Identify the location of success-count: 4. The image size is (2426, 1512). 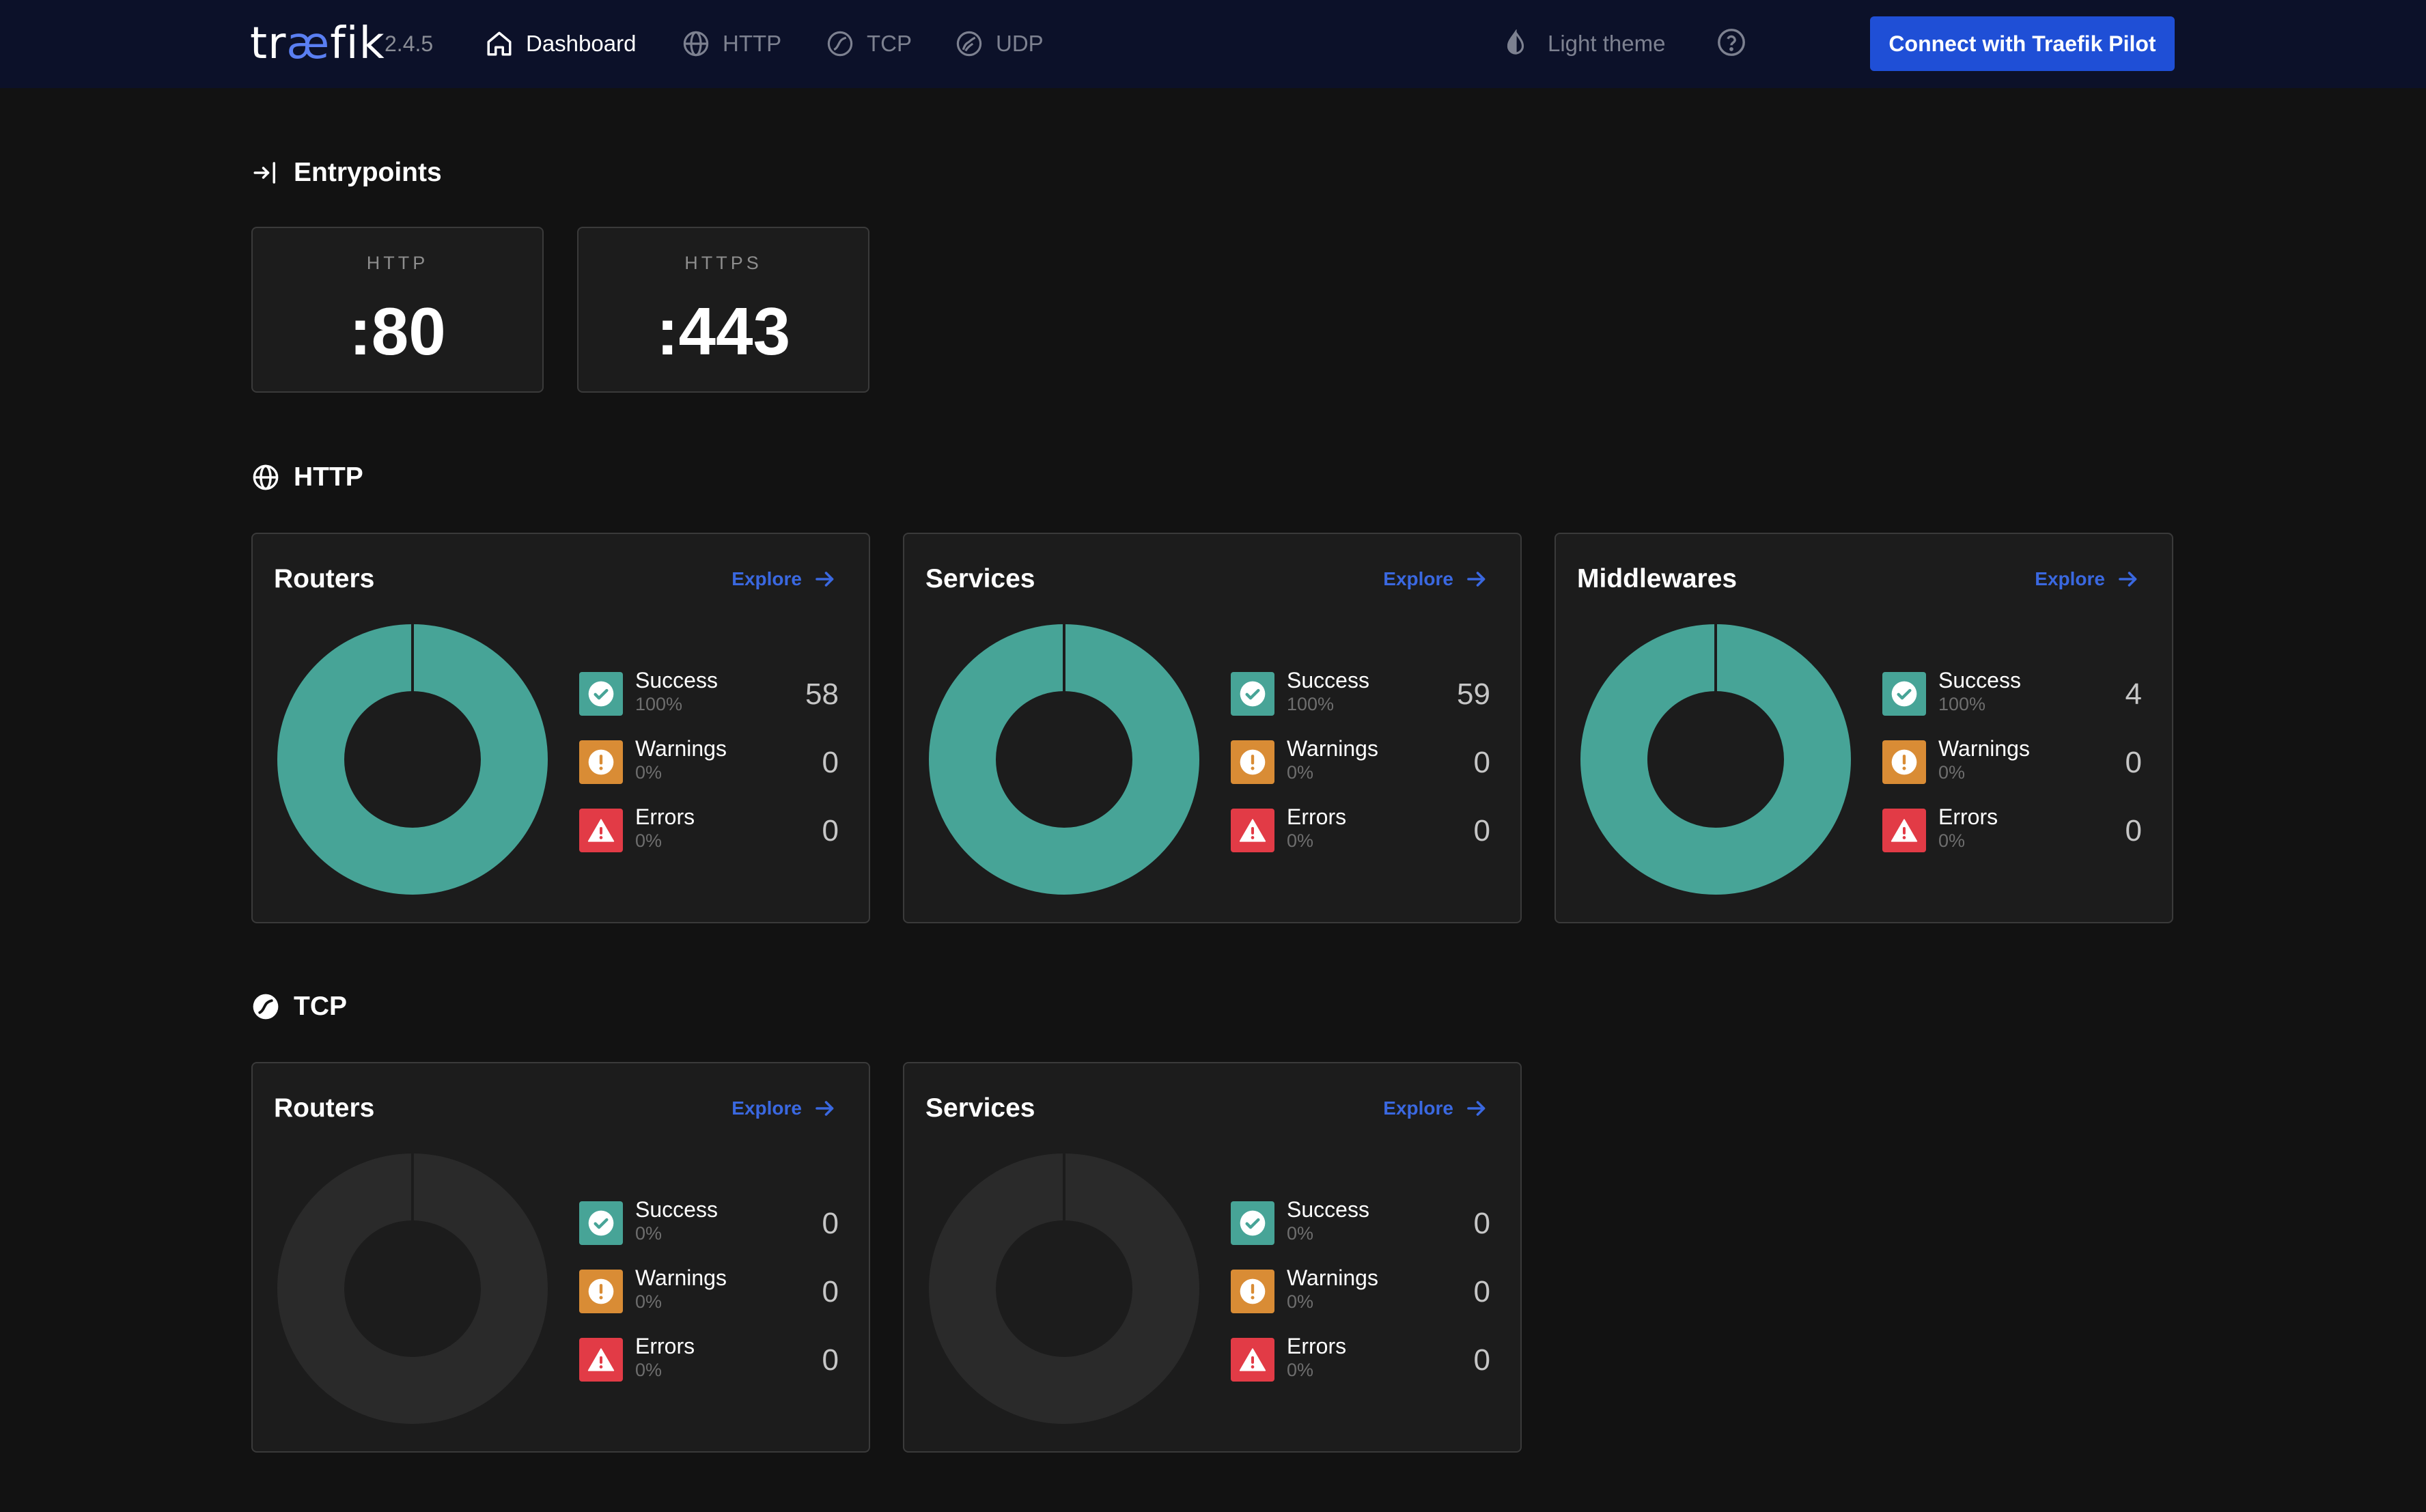
(2133, 694).